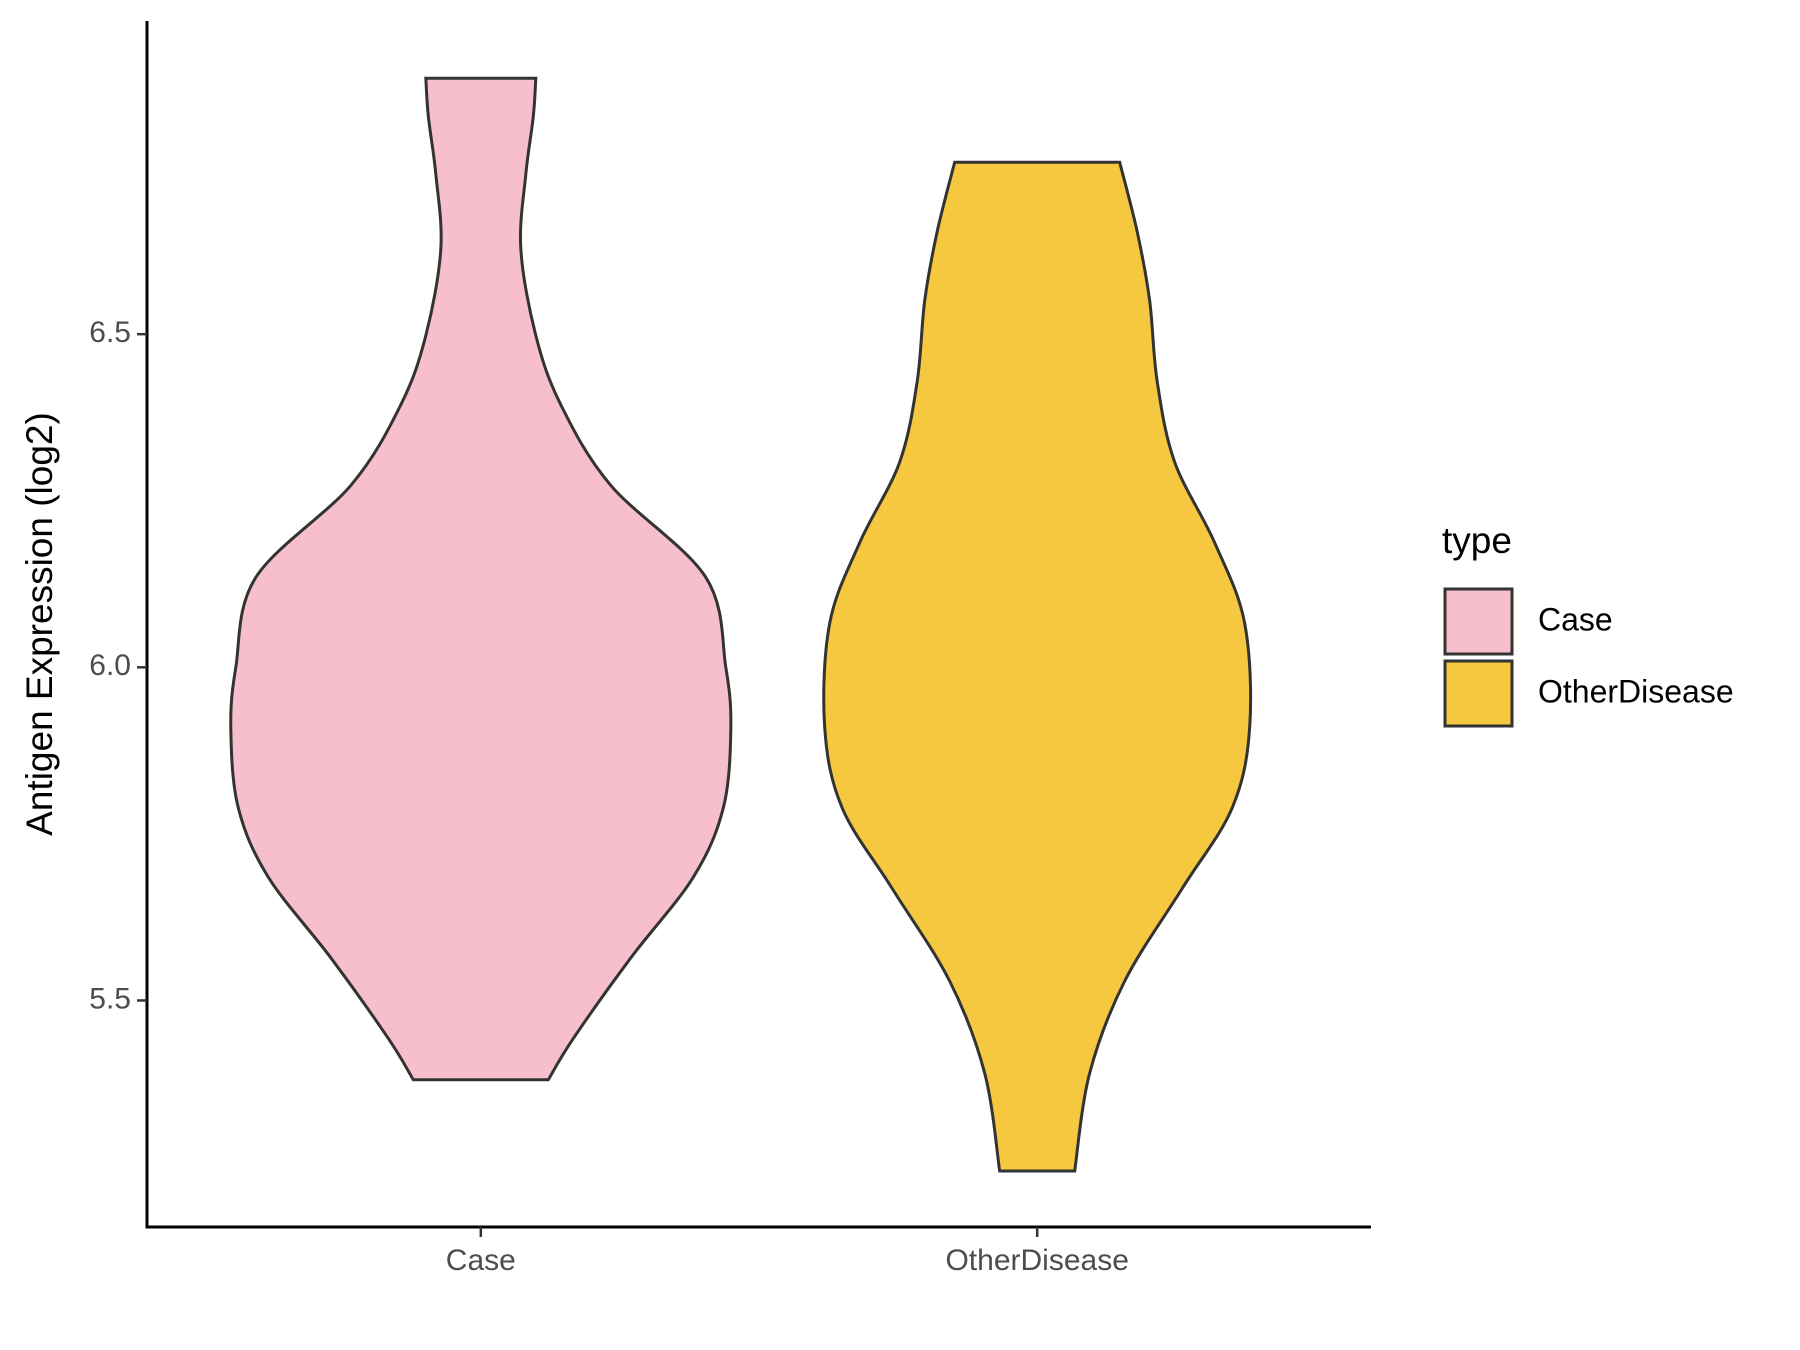  What do you see at coordinates (1575, 619) in the screenshot?
I see `legend-label: Case` at bounding box center [1575, 619].